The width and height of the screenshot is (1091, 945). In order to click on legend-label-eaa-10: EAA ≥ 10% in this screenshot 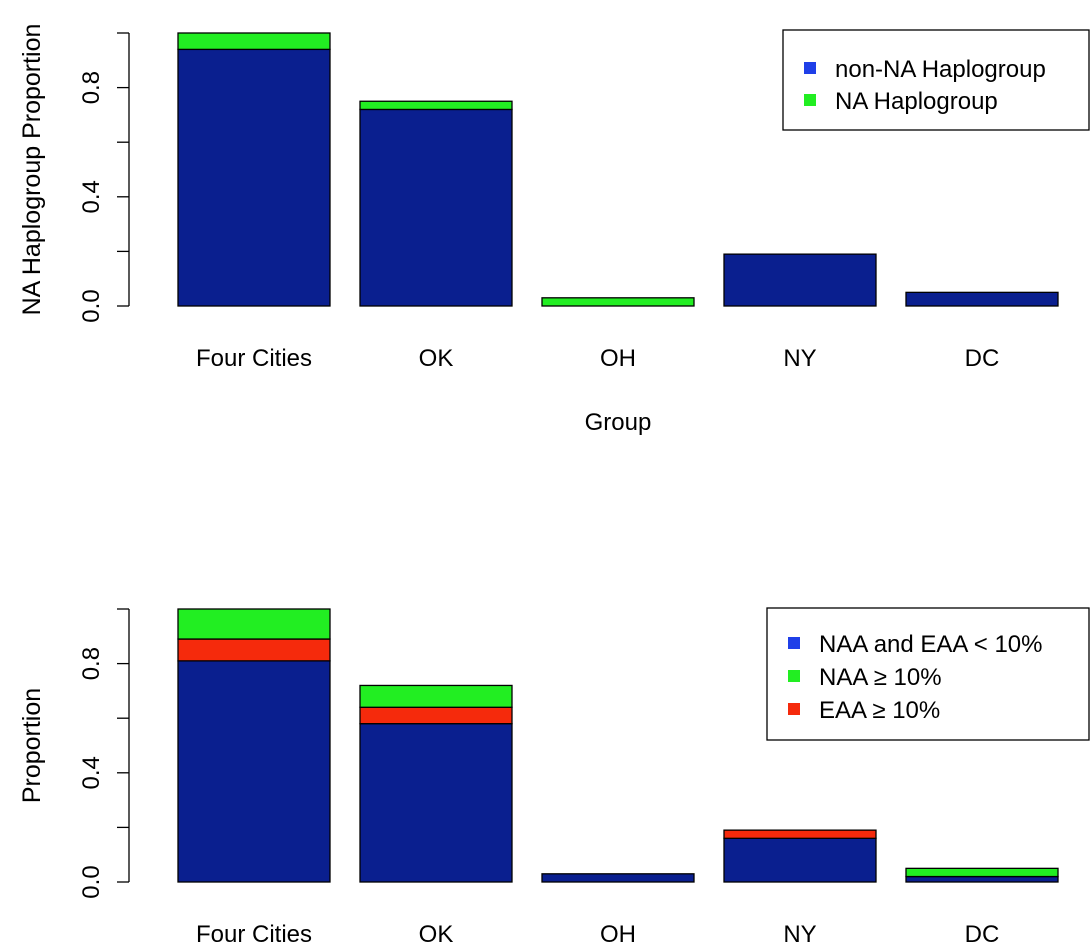, I will do `click(879, 710)`.